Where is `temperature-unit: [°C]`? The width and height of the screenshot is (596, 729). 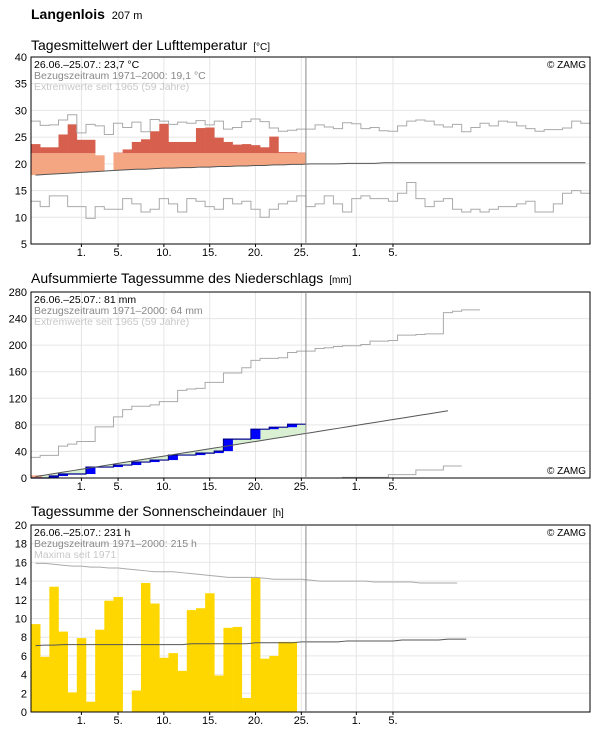 temperature-unit: [°C] is located at coordinates (261, 47).